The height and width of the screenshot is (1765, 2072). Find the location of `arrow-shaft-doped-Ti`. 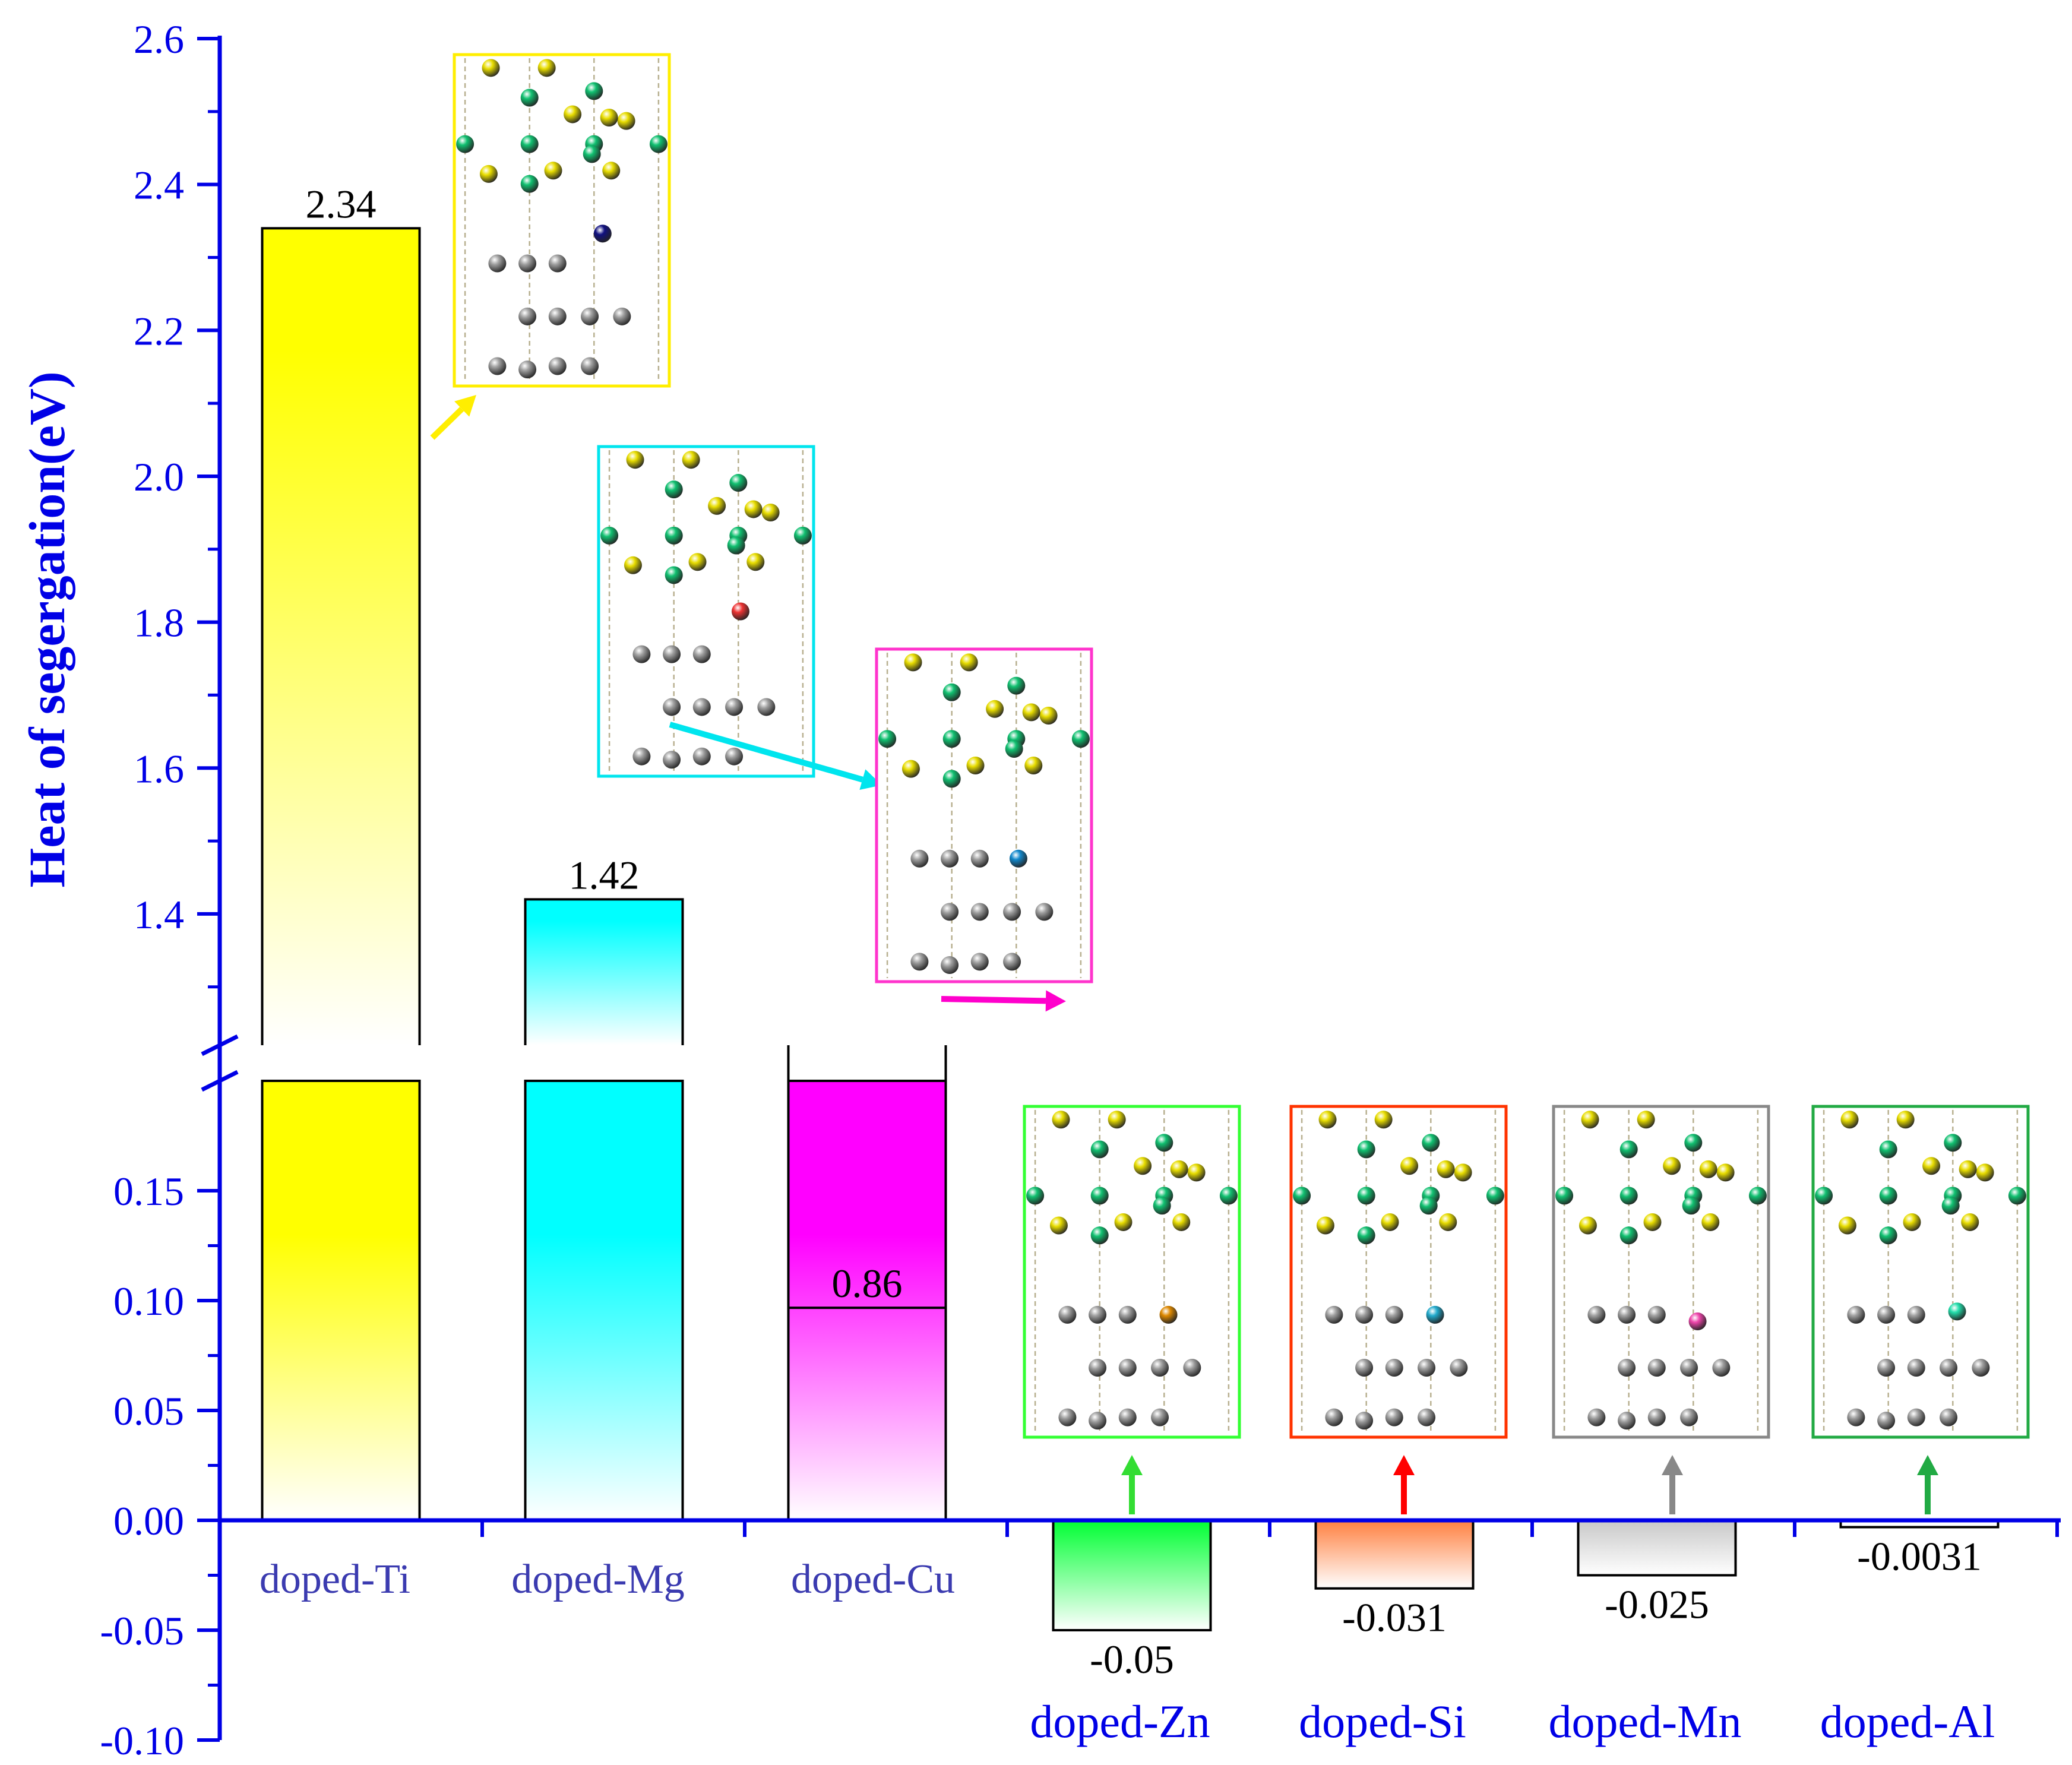

arrow-shaft-doped-Ti is located at coordinates (447, 424).